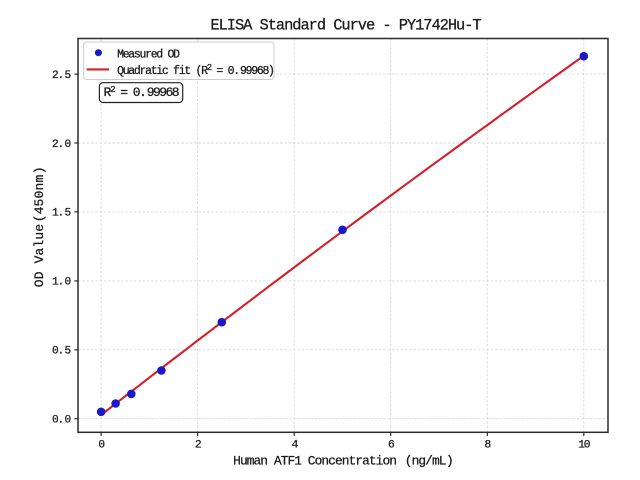 The height and width of the screenshot is (480, 640). What do you see at coordinates (61, 76) in the screenshot?
I see `svg-text:2.5: 2. 5` at bounding box center [61, 76].